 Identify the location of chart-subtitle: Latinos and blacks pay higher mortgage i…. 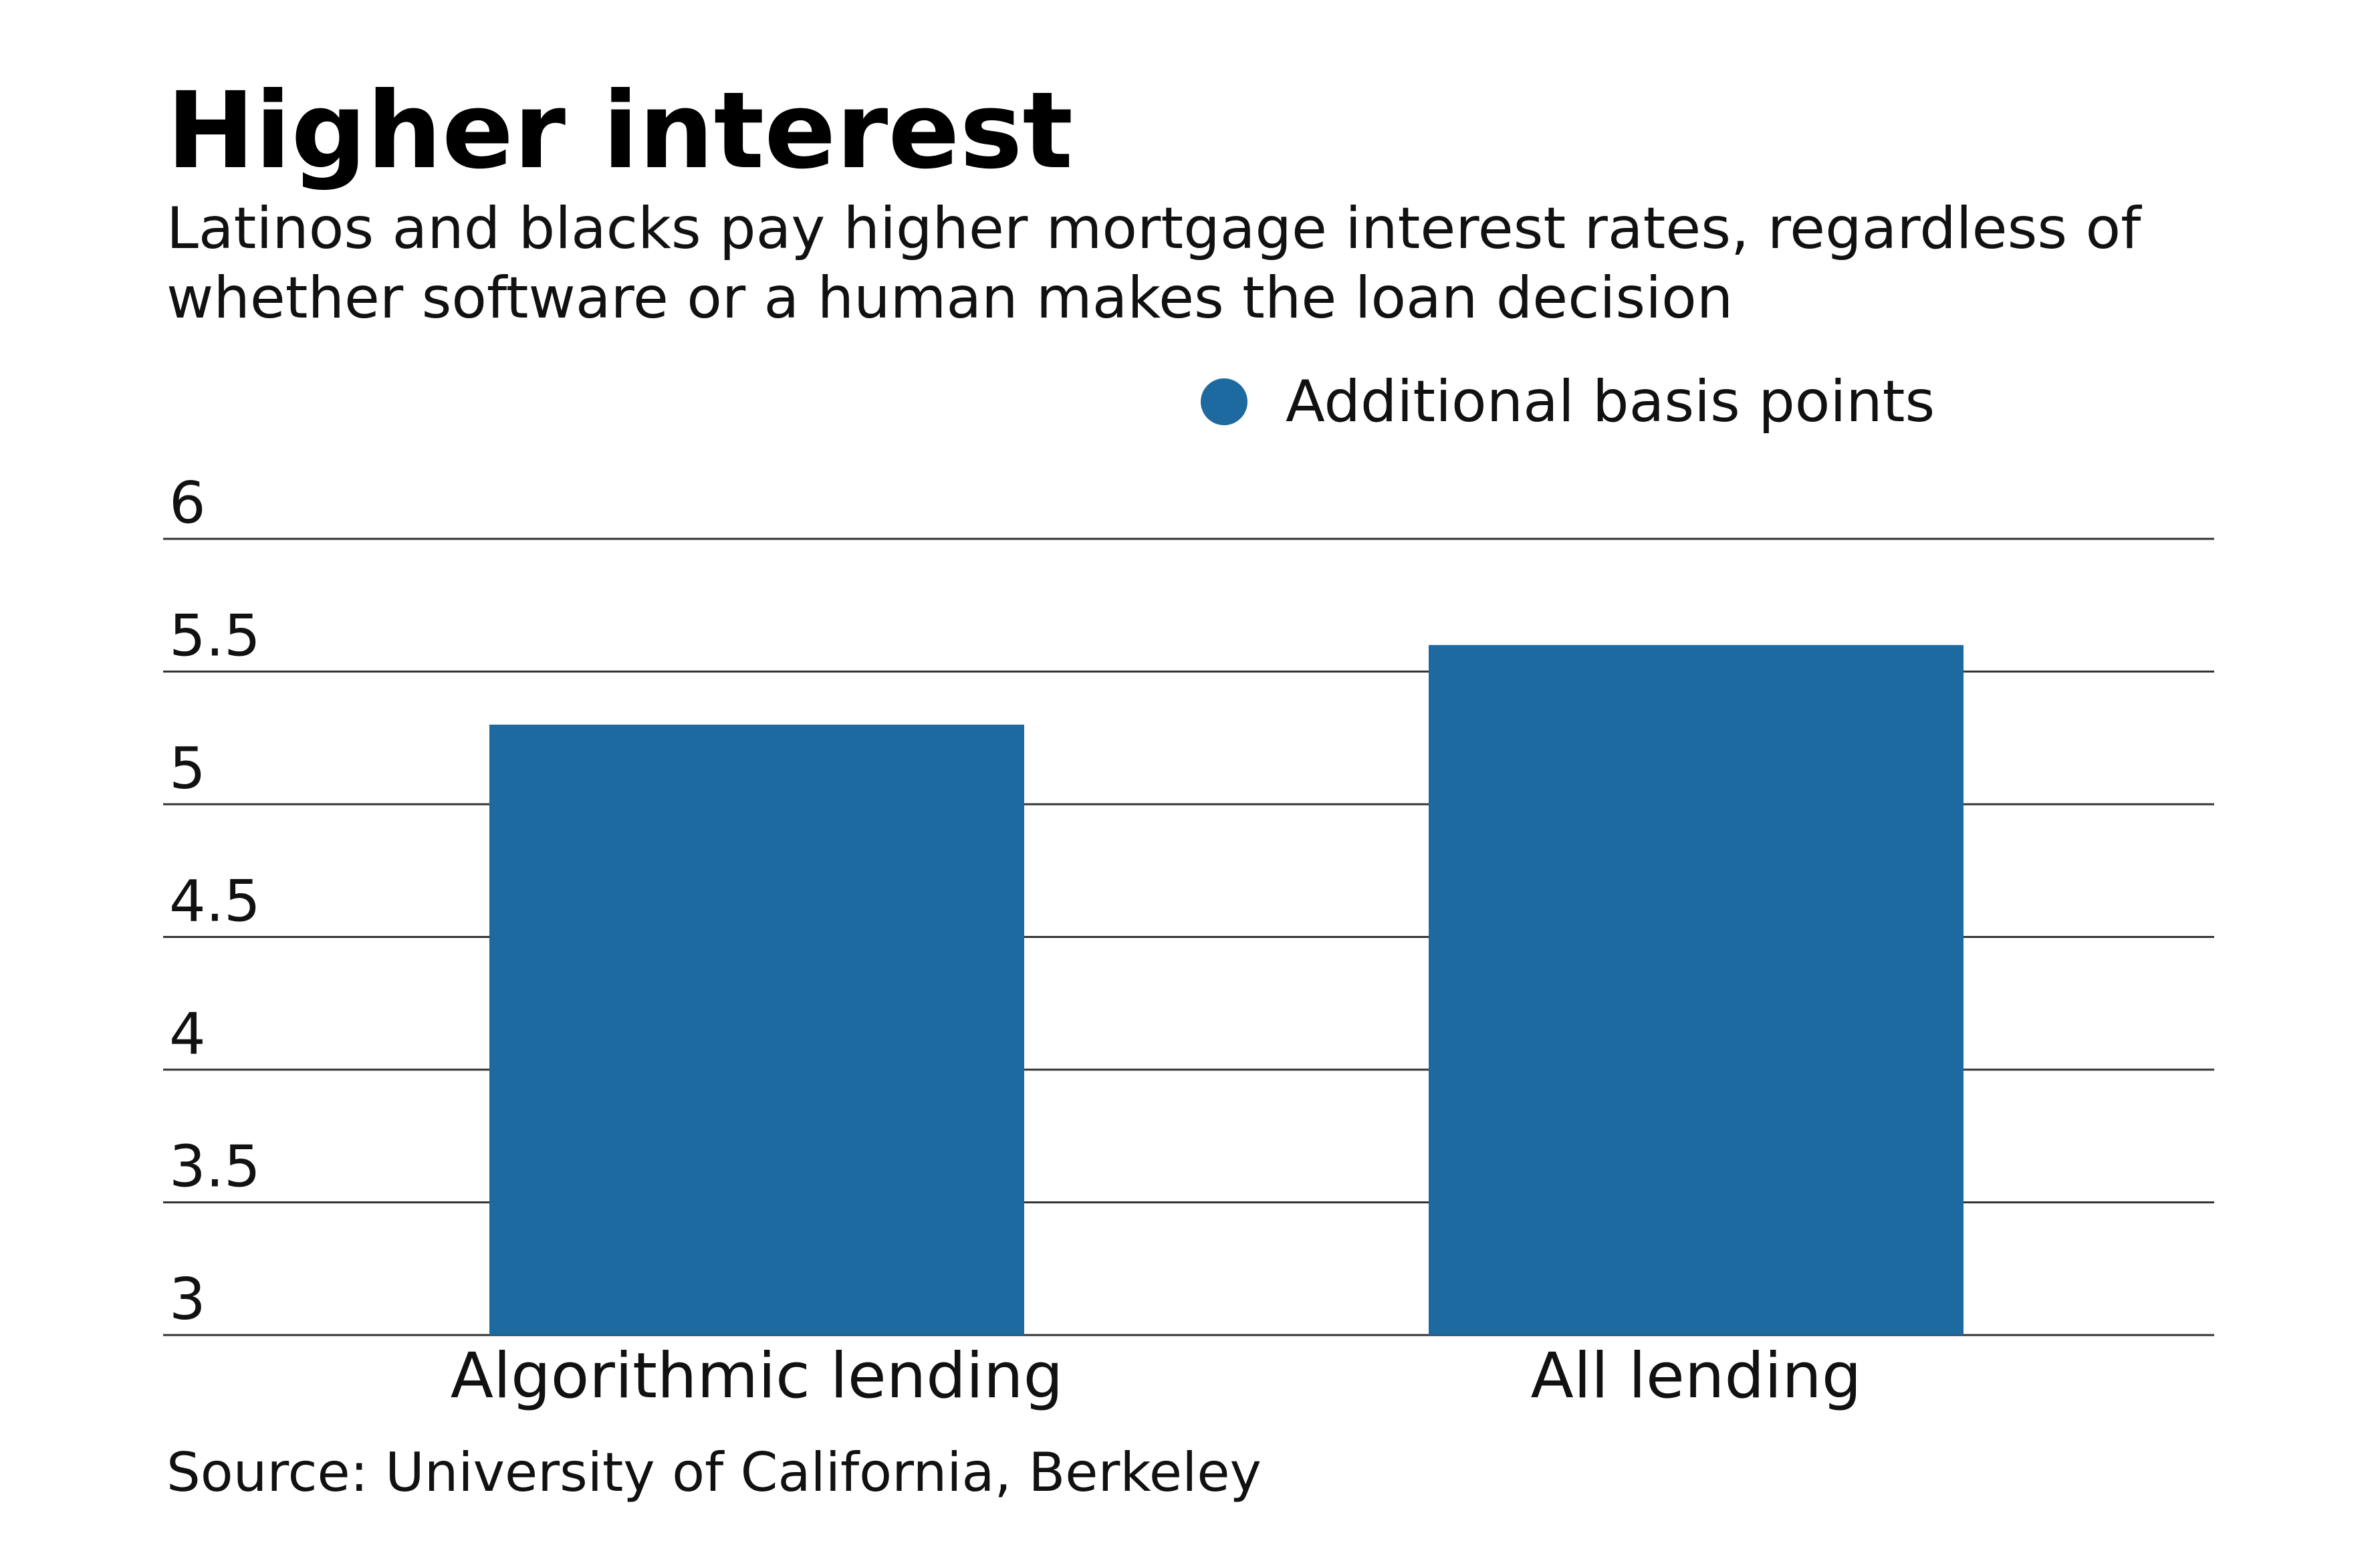
(1153, 263).